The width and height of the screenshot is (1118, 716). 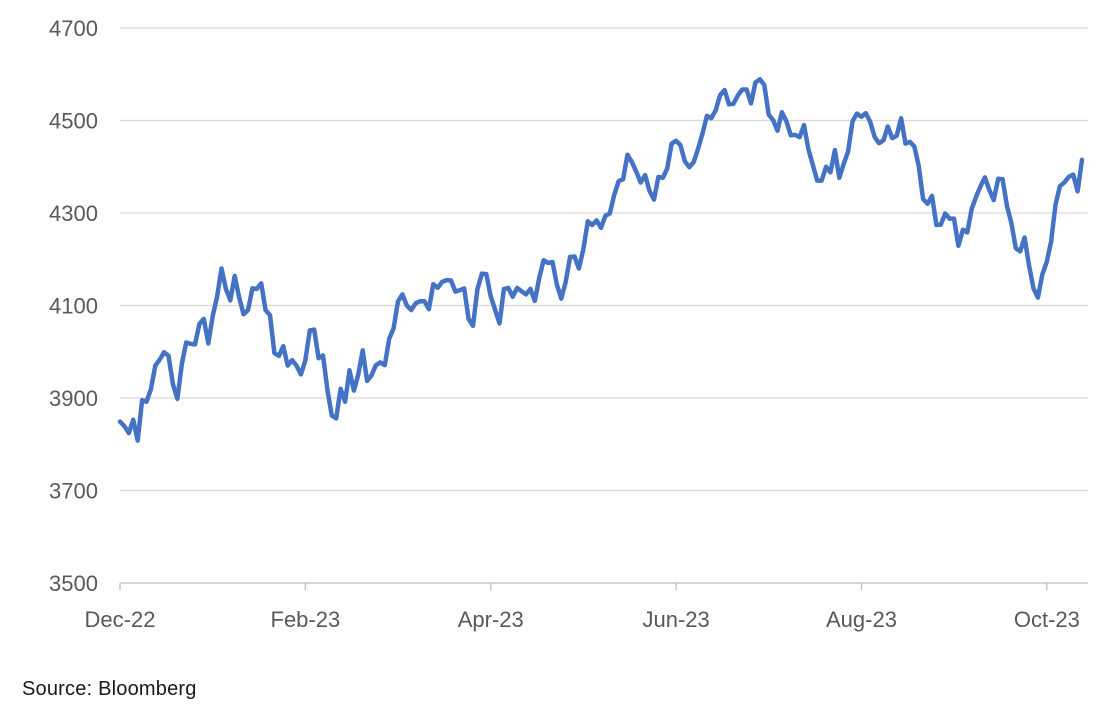 What do you see at coordinates (73, 121) in the screenshot?
I see `y-tick-label: 4500` at bounding box center [73, 121].